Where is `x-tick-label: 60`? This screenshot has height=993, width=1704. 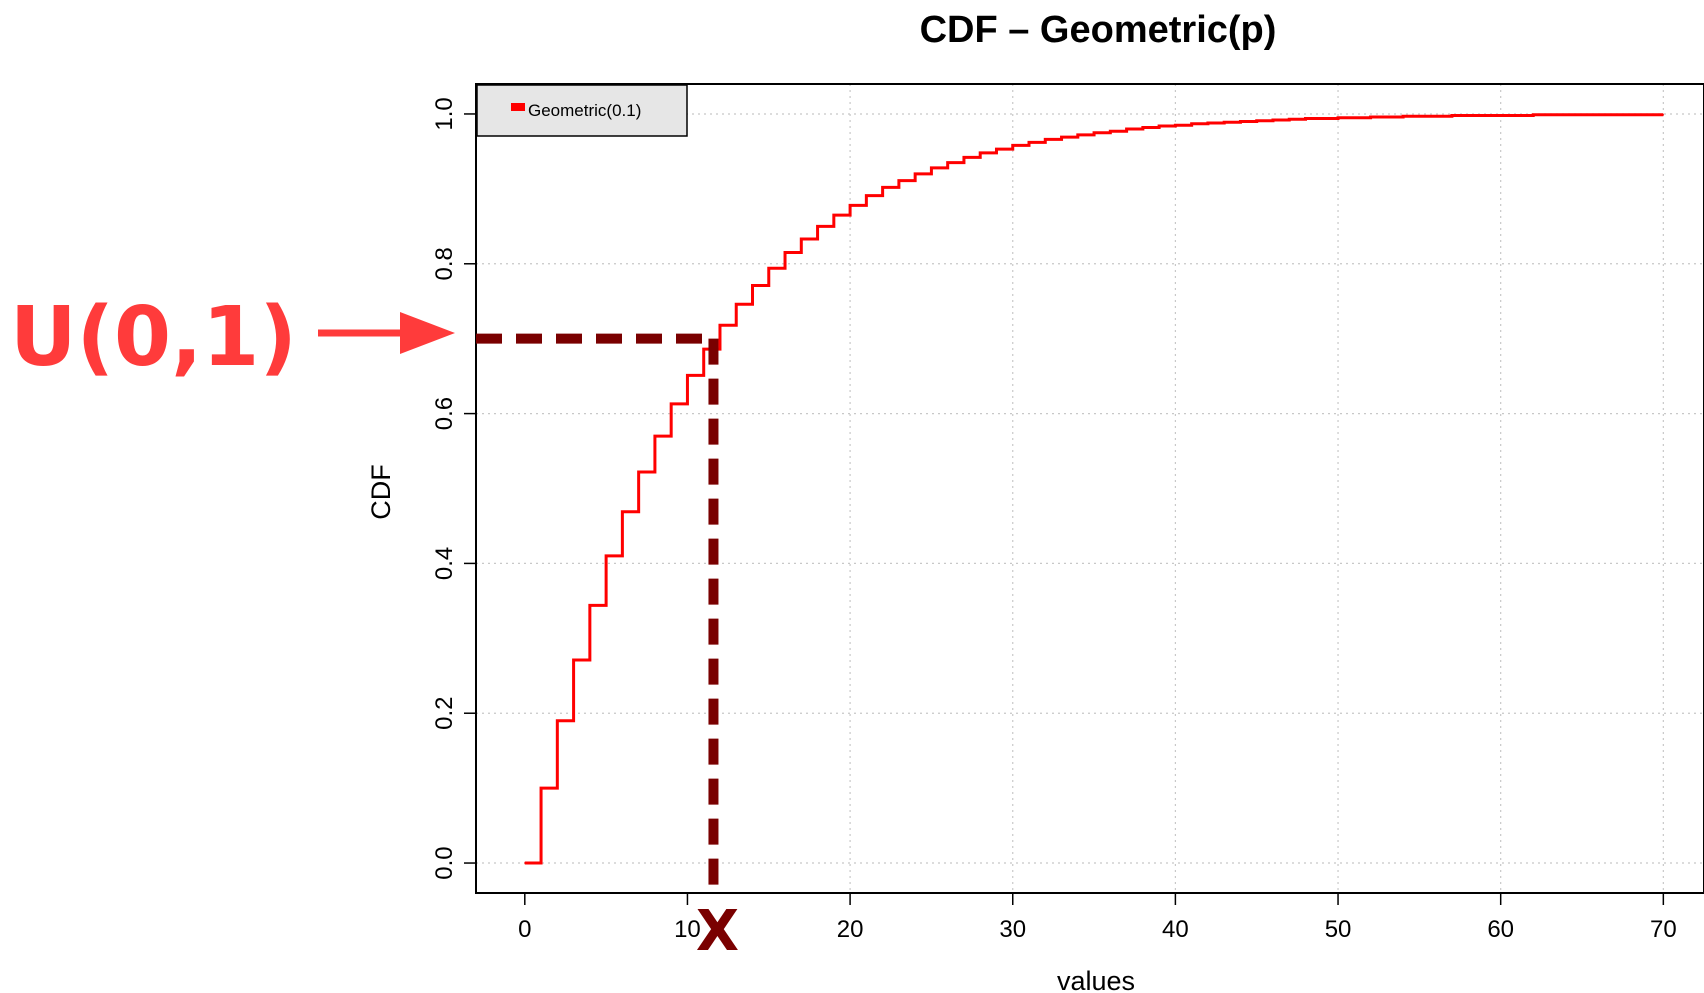
x-tick-label: 60 is located at coordinates (1500, 929).